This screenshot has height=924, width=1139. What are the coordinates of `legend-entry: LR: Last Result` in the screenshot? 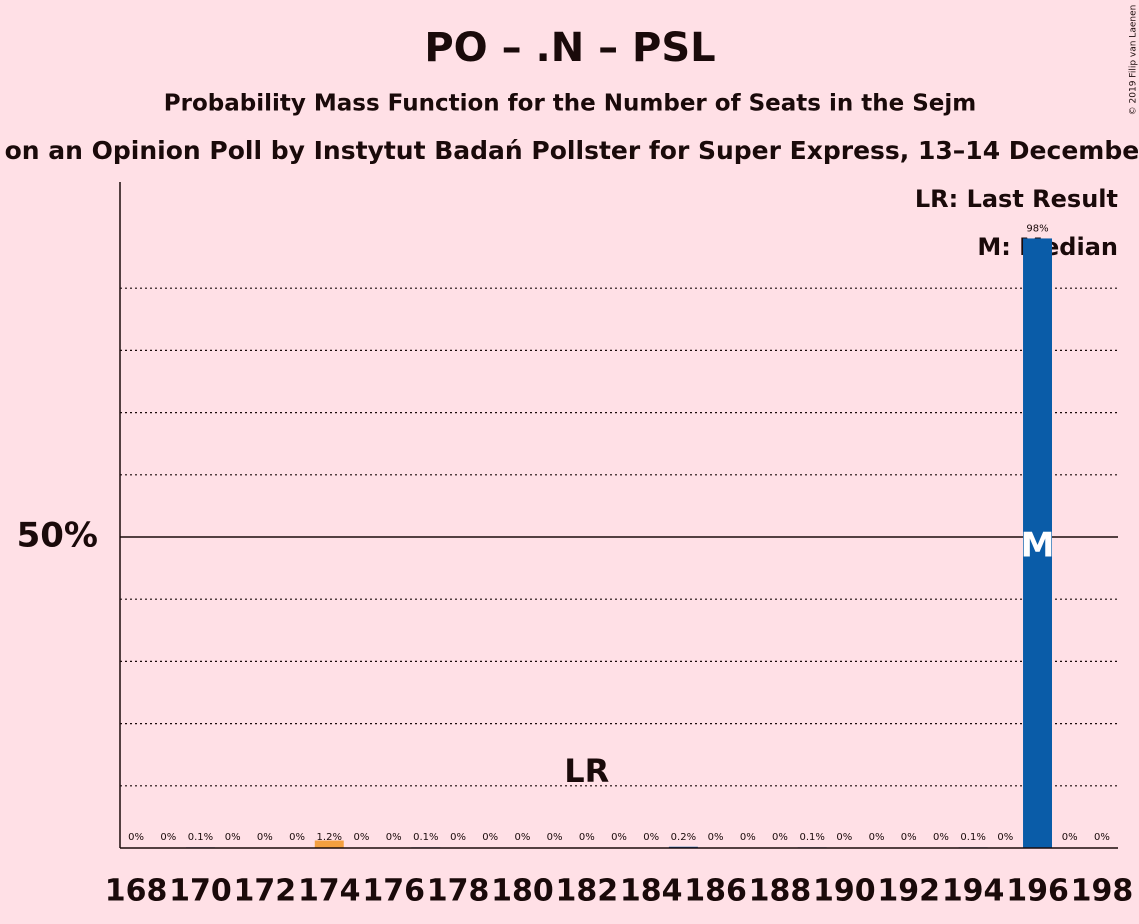 It's located at (1016, 199).